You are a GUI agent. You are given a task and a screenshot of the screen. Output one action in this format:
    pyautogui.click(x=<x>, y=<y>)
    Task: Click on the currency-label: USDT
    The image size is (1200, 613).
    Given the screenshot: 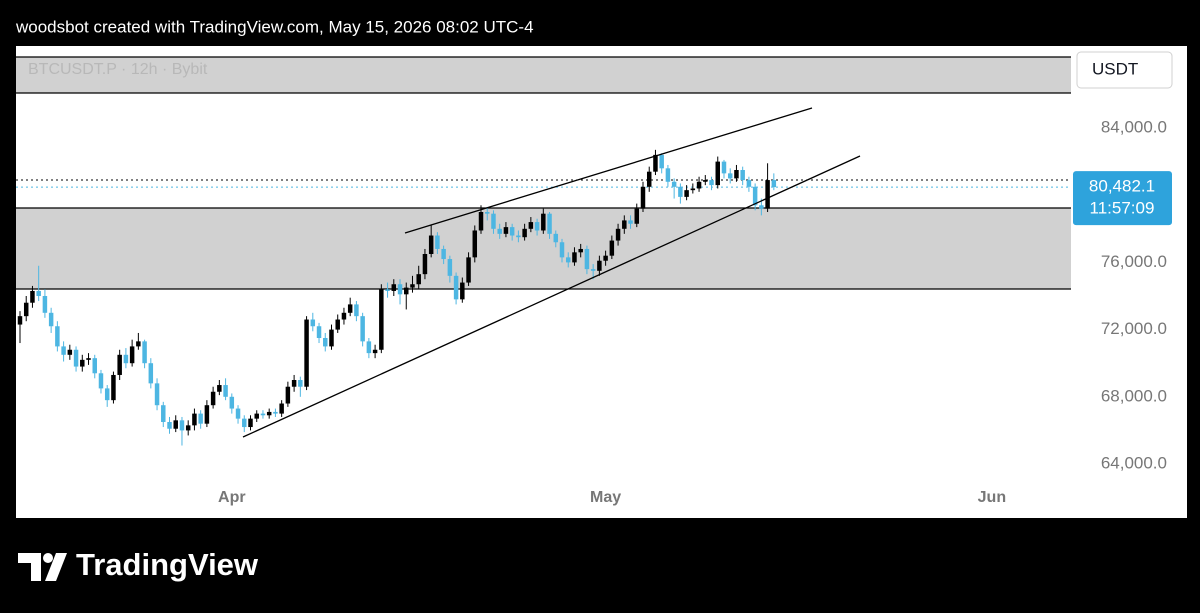 What is the action you would take?
    pyautogui.click(x=1115, y=68)
    